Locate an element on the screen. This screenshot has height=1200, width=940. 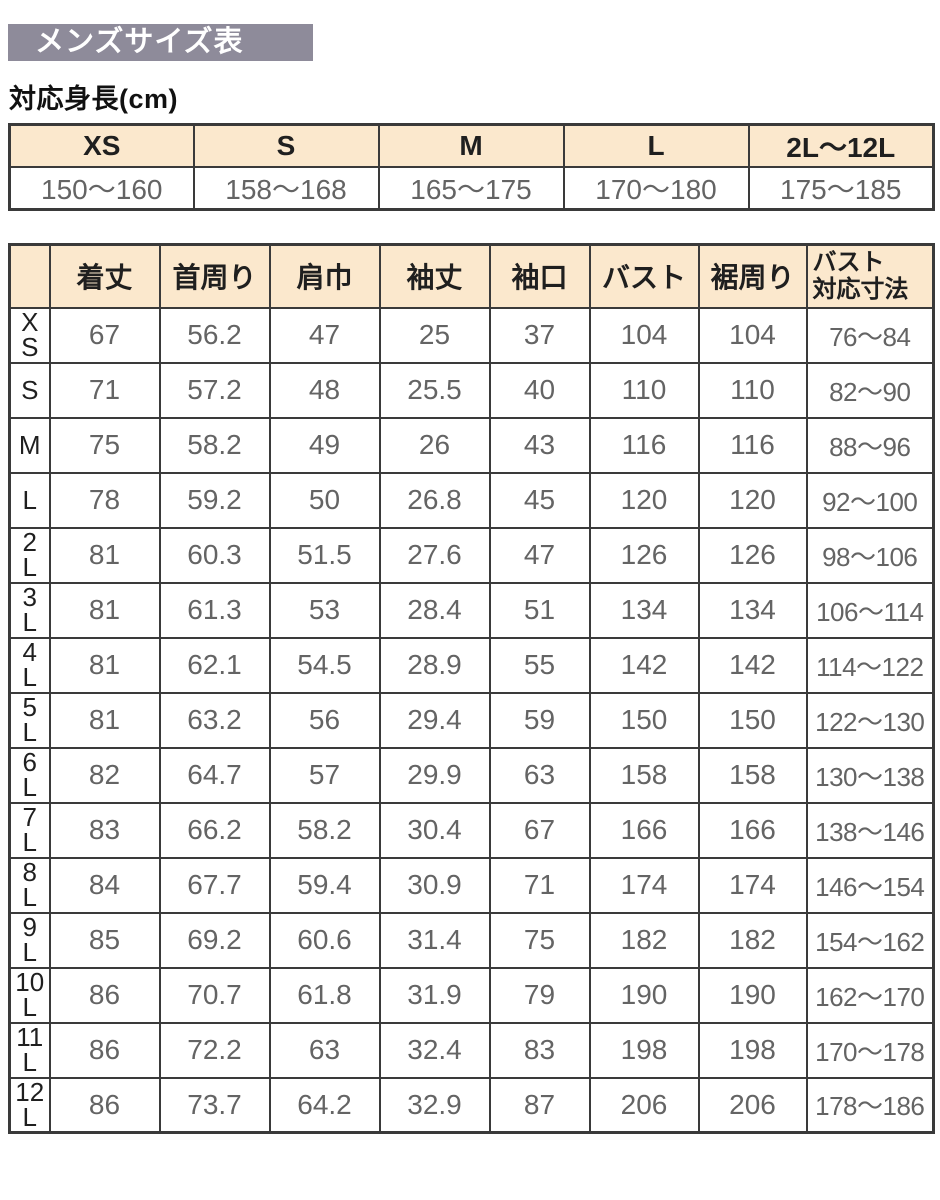
cell-shoulder: 61.8 is located at coordinates (324, 995).